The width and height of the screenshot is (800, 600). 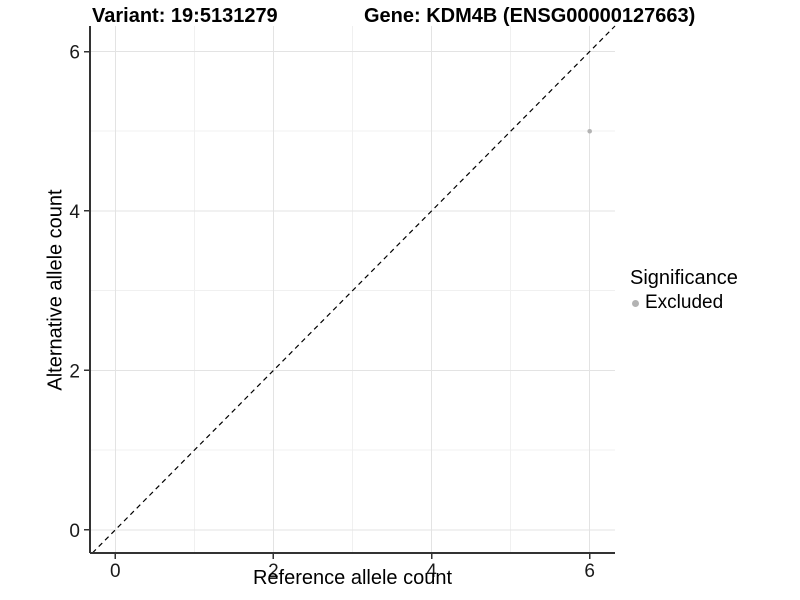 I want to click on y-tick-label: 4, so click(x=74, y=212).